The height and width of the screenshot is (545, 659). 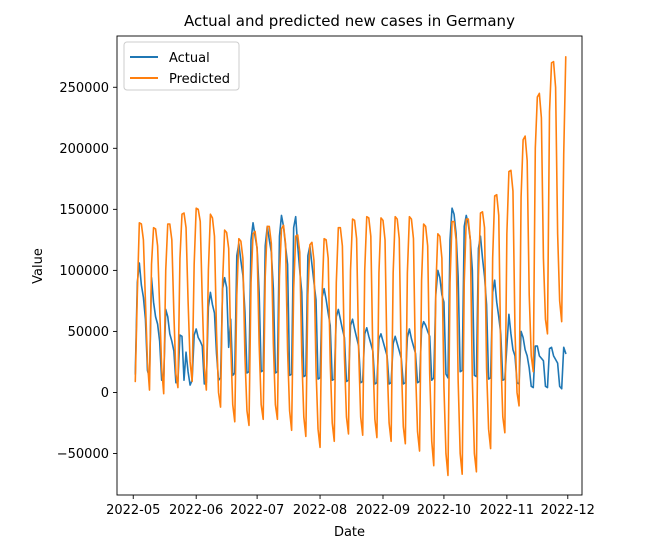 What do you see at coordinates (444, 510) in the screenshot?
I see `x-tick-label: 2022-10` at bounding box center [444, 510].